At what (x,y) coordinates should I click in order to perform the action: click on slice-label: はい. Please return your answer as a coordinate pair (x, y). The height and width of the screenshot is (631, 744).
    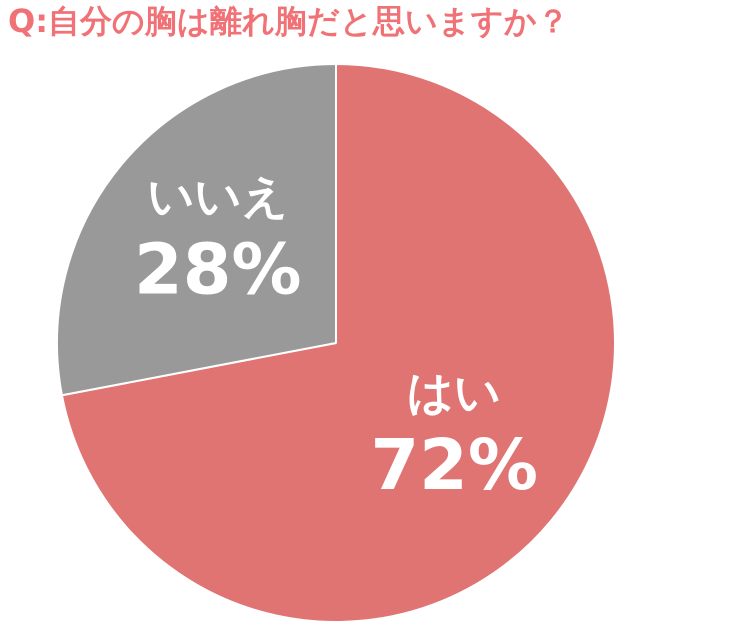
    Looking at the image, I should click on (454, 391).